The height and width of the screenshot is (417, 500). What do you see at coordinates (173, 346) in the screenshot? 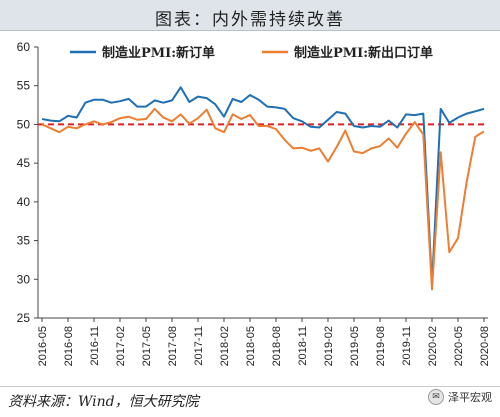
I see `x-tick-label: 2017-08` at bounding box center [173, 346].